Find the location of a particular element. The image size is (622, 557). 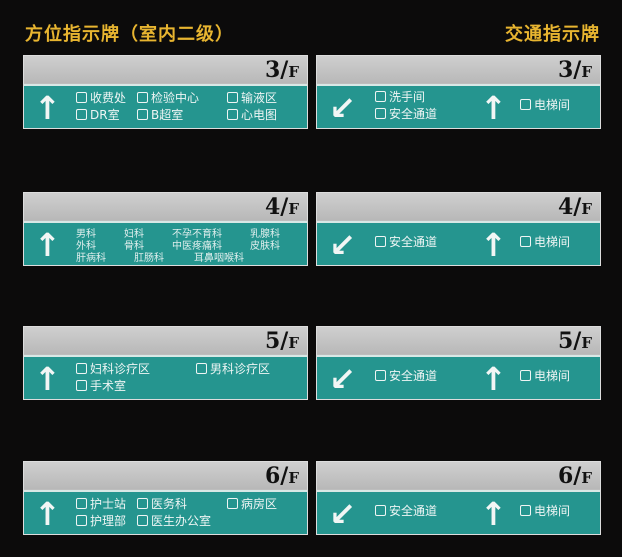

floor-label: 5/F is located at coordinates (282, 342).